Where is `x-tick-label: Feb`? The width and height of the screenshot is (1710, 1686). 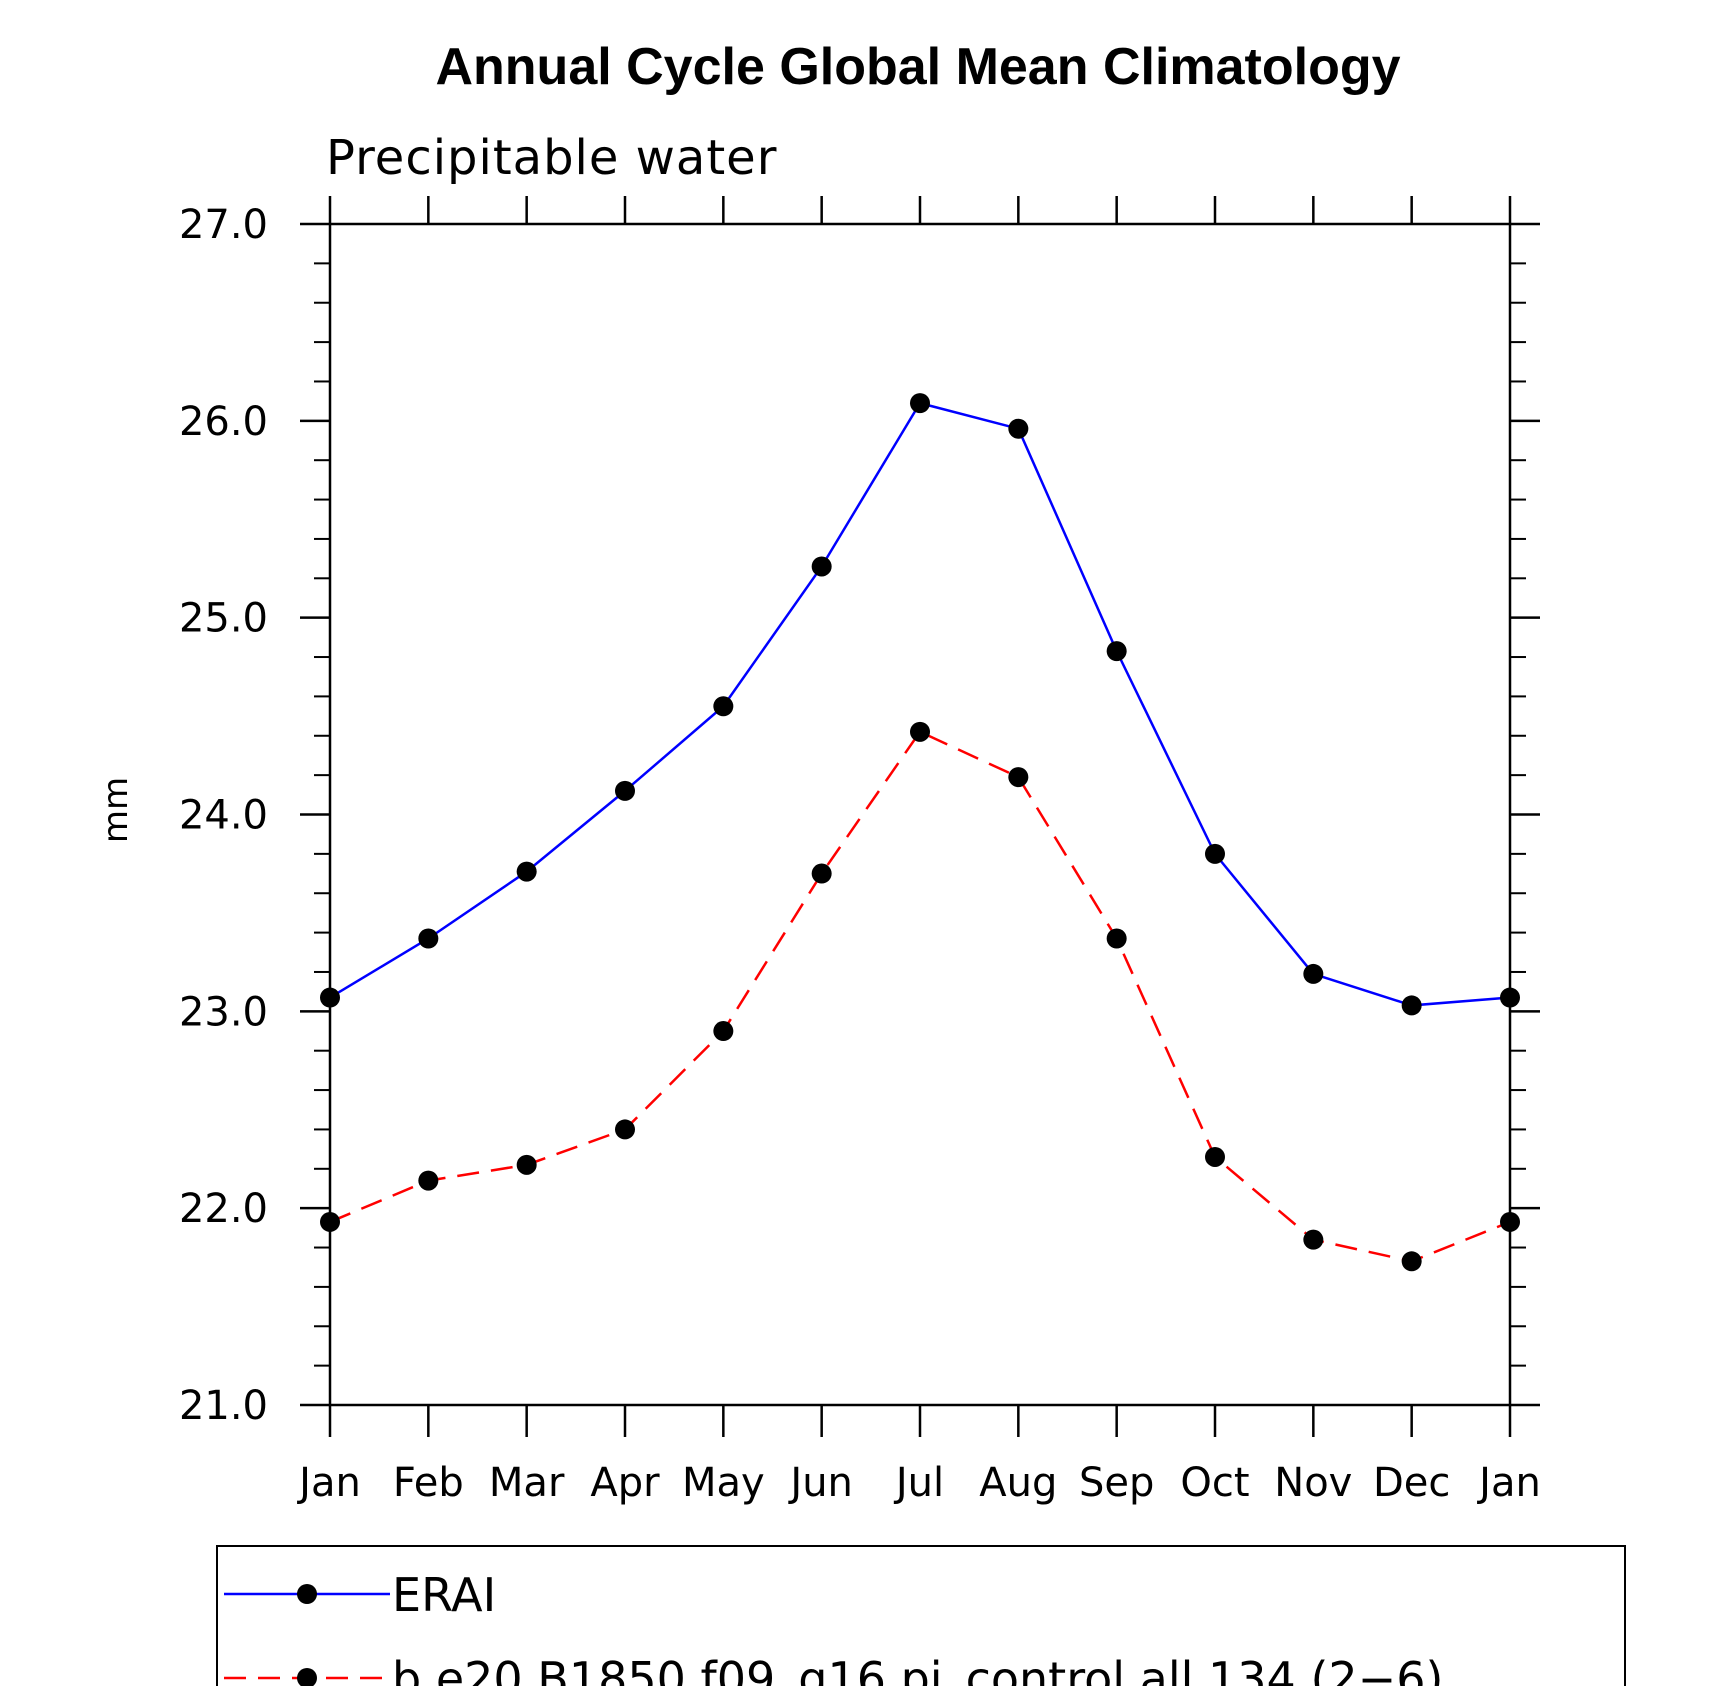
x-tick-label: Feb is located at coordinates (428, 1483).